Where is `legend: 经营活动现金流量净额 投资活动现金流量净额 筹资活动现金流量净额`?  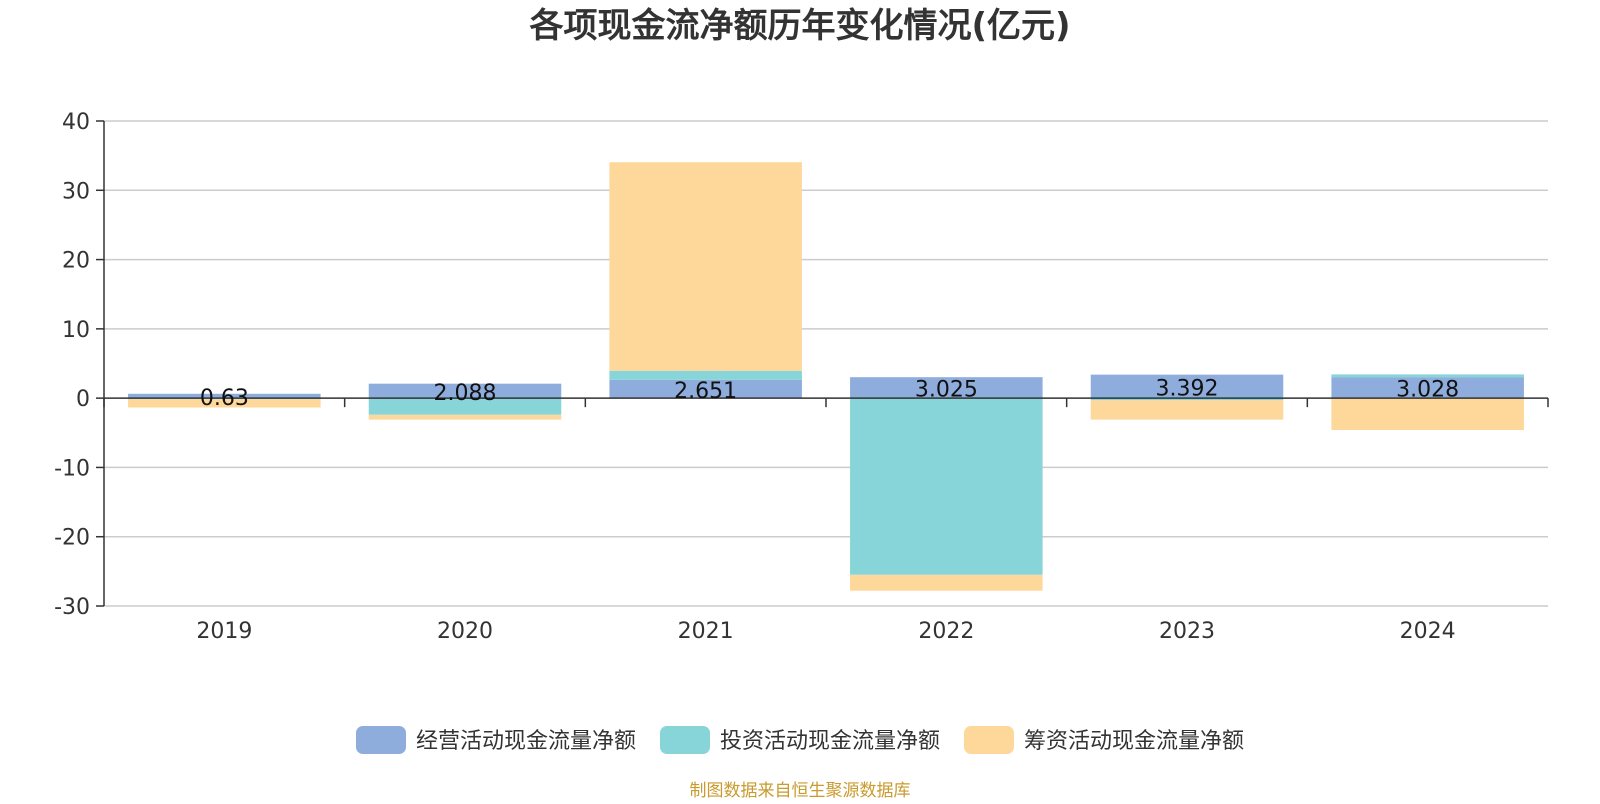
legend: 经营活动现金流量净额 投资活动现金流量净额 筹资活动现金流量净额 is located at coordinates (800, 740).